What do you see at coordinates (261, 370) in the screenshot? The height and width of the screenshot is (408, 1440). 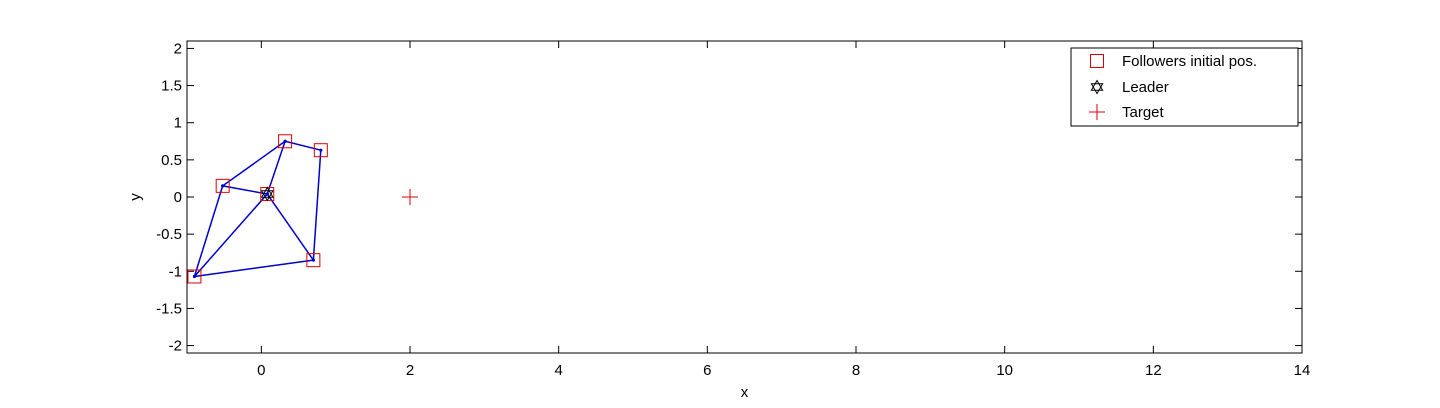 I see `x-tick-label: 0` at bounding box center [261, 370].